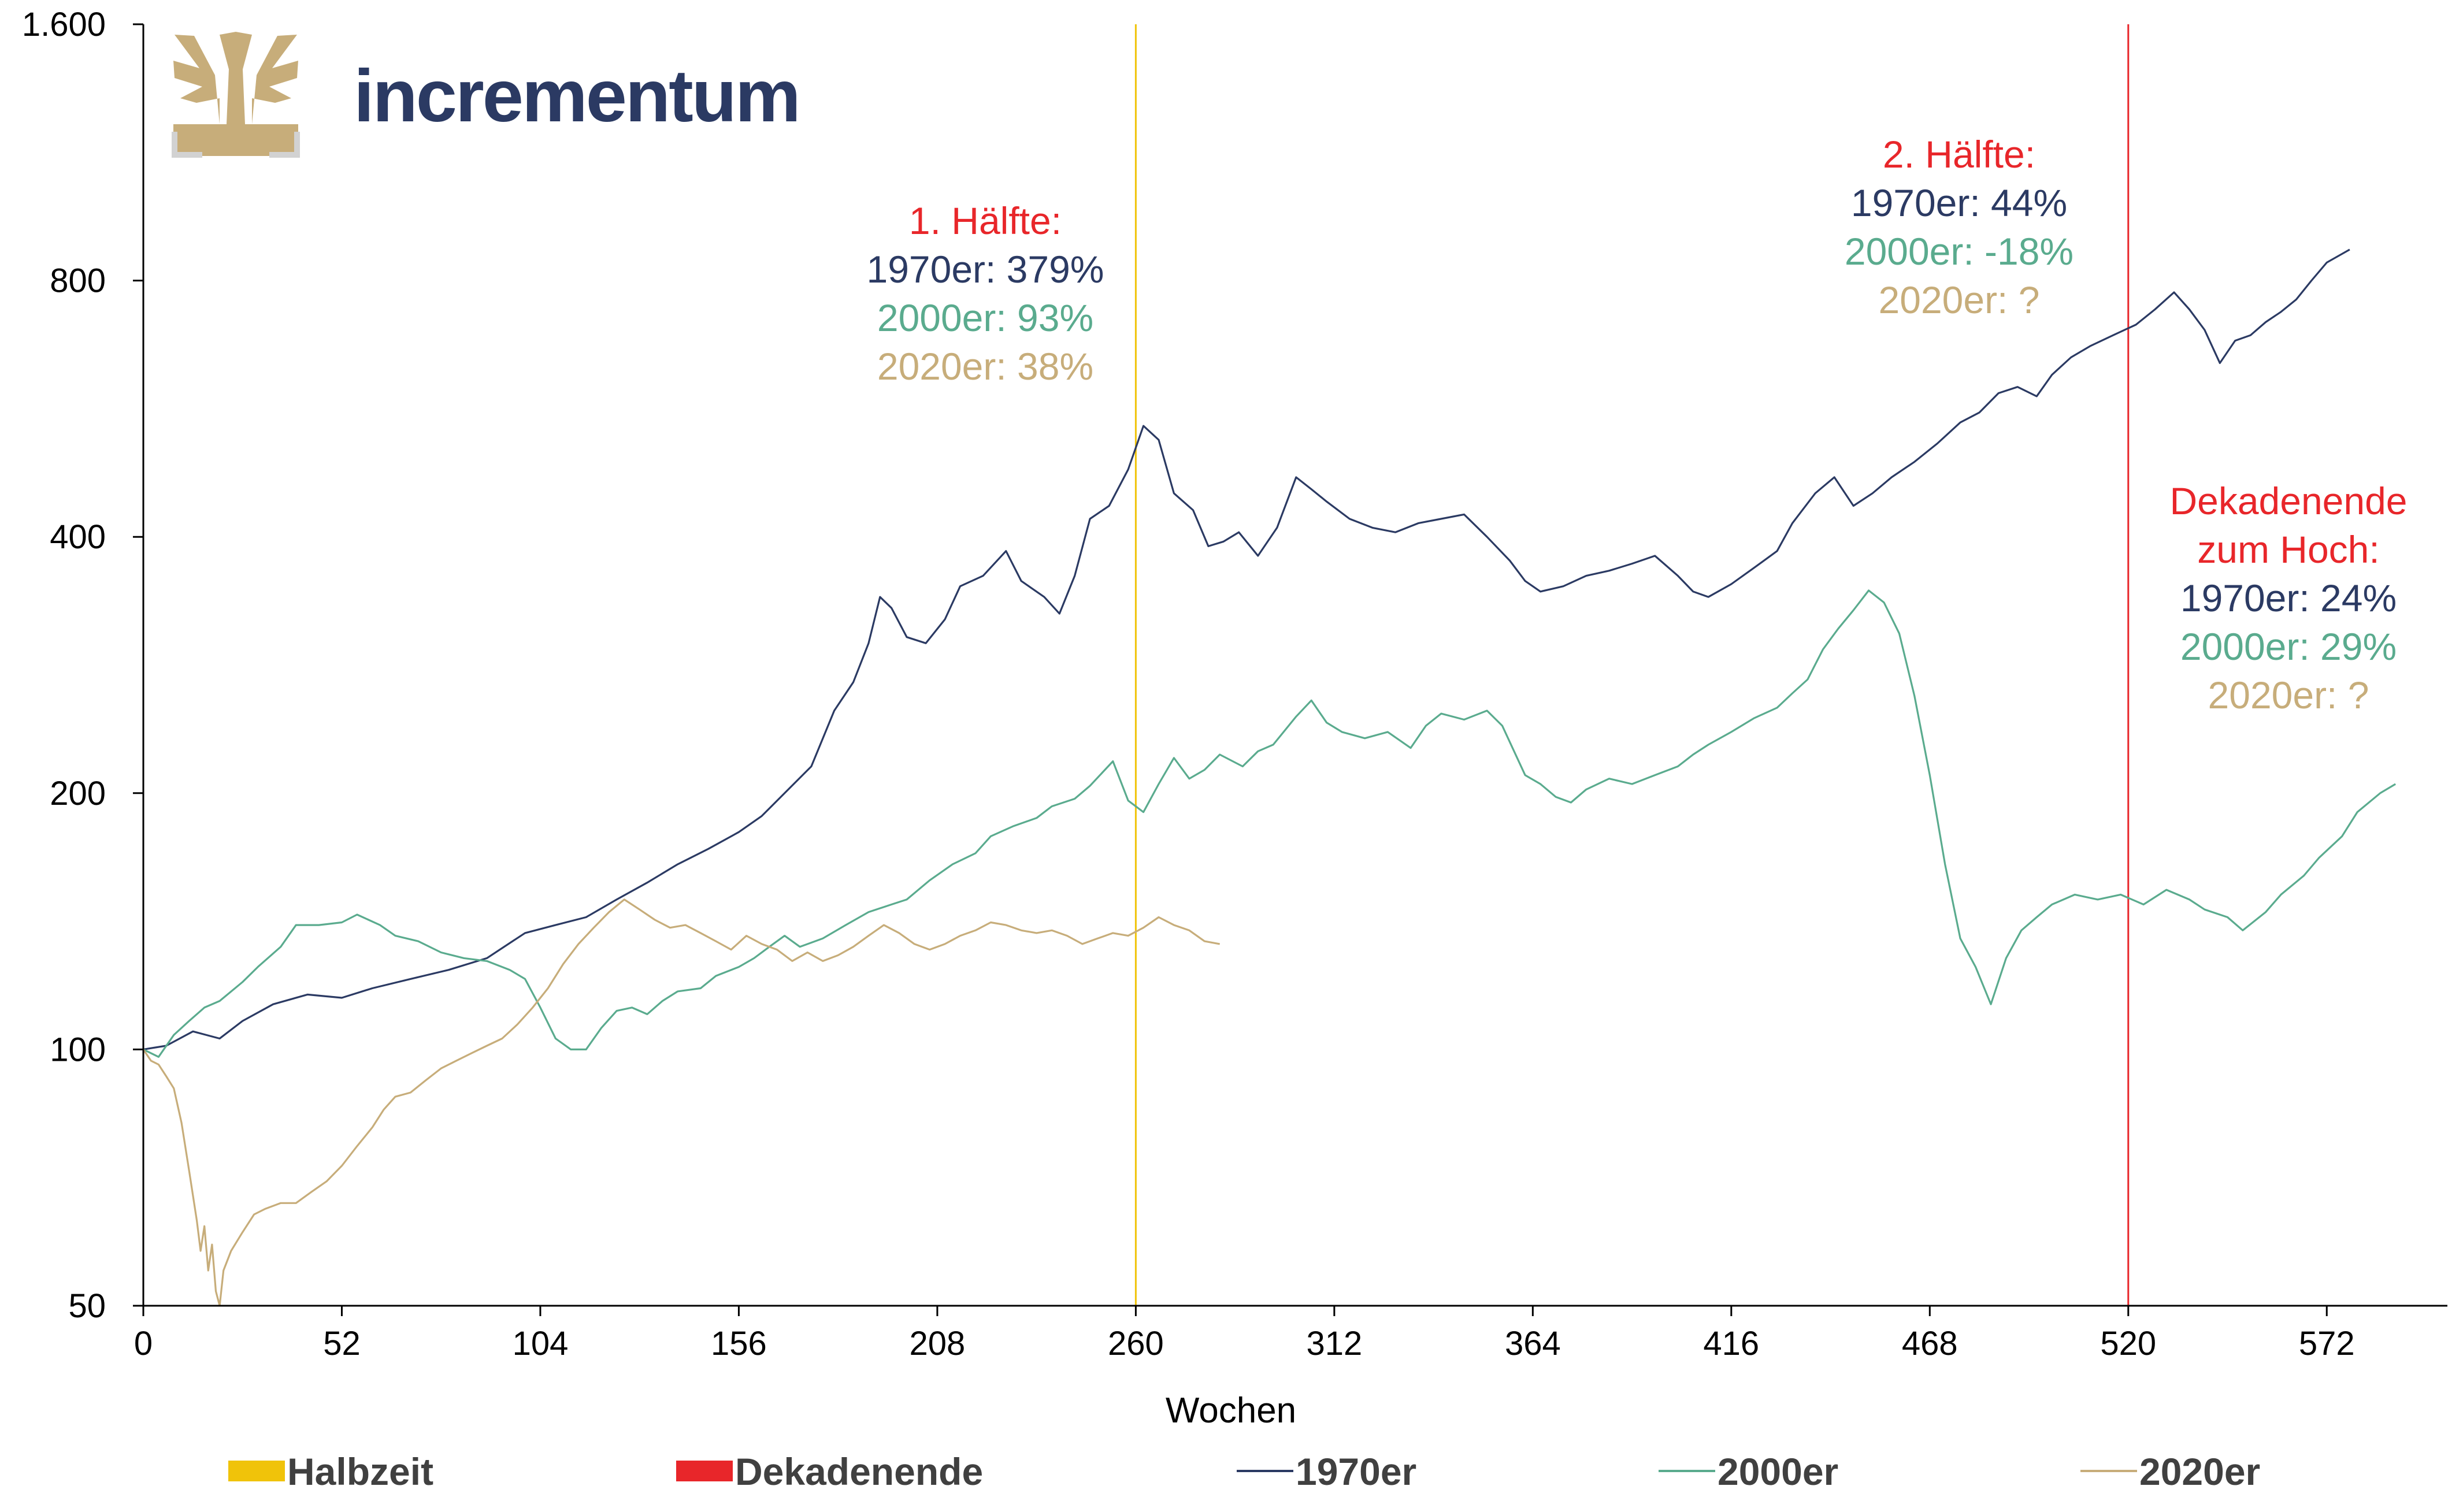 The image size is (2463, 1512). What do you see at coordinates (1231, 1411) in the screenshot?
I see `x-axis-title: Wochen` at bounding box center [1231, 1411].